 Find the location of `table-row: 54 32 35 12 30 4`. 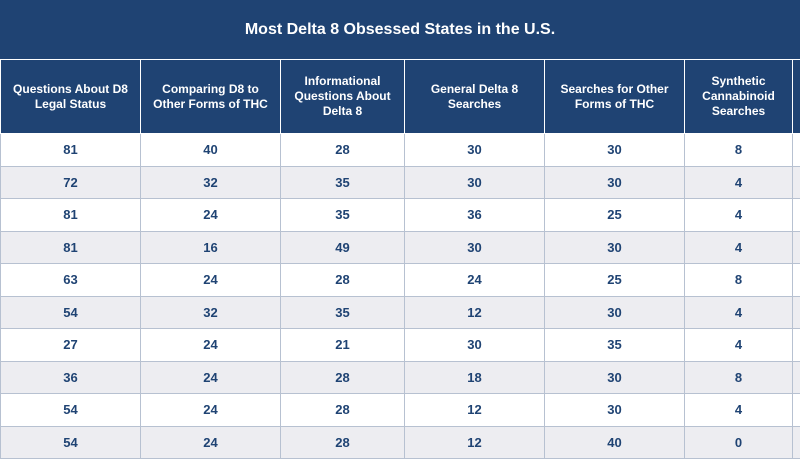

table-row: 54 32 35 12 30 4 is located at coordinates (400, 312).